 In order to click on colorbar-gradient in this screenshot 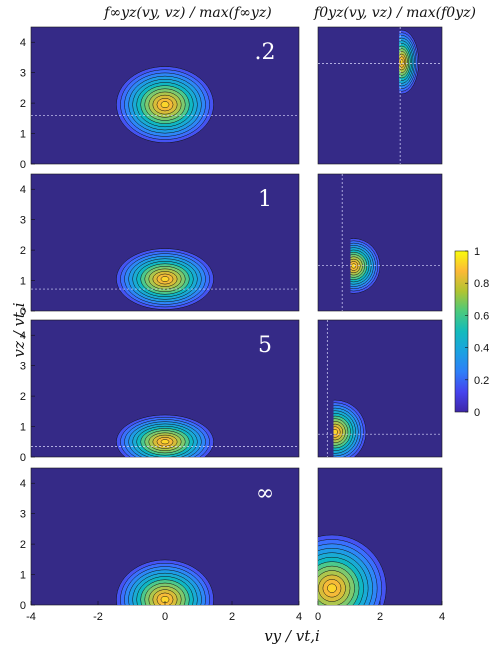, I will do `click(461, 331)`.